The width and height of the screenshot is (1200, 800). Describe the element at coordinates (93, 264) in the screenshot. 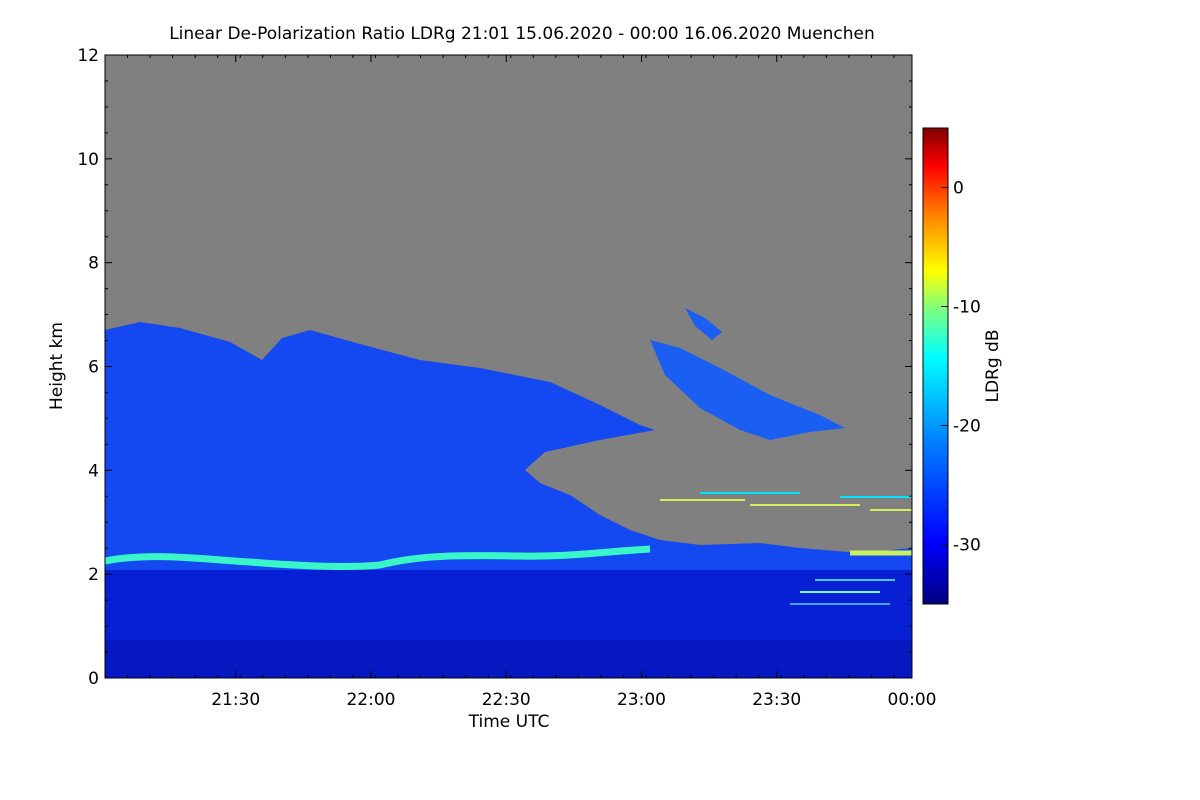

I see `y-tick-label: 8` at that location.